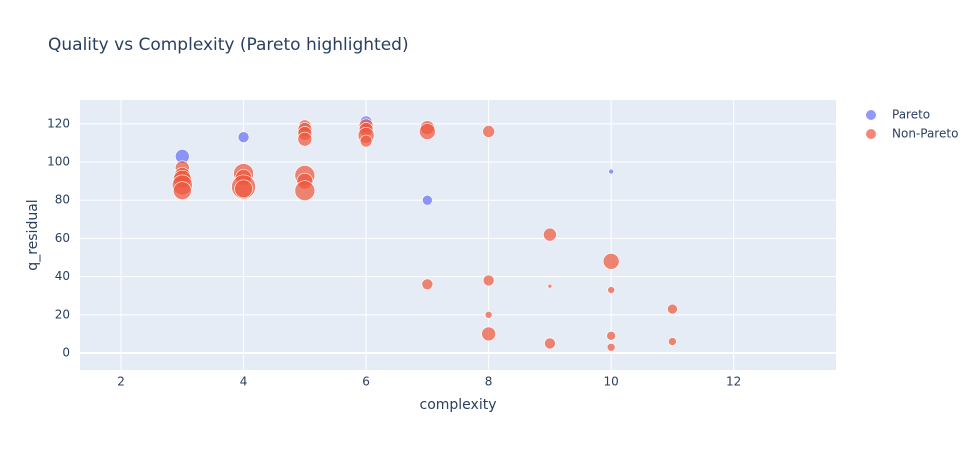 The width and height of the screenshot is (977, 454). Describe the element at coordinates (62, 276) in the screenshot. I see `y-tick-label: 40` at that location.